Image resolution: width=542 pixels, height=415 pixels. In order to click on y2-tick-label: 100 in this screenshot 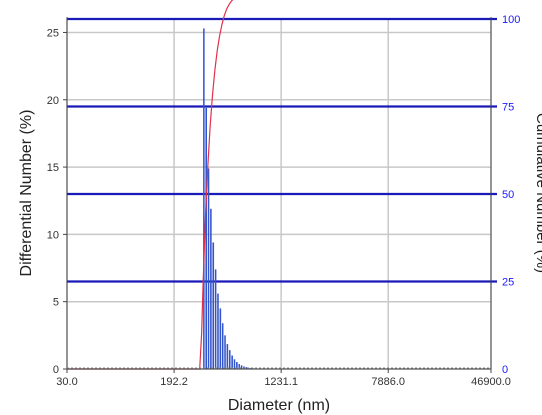, I will do `click(511, 20)`.